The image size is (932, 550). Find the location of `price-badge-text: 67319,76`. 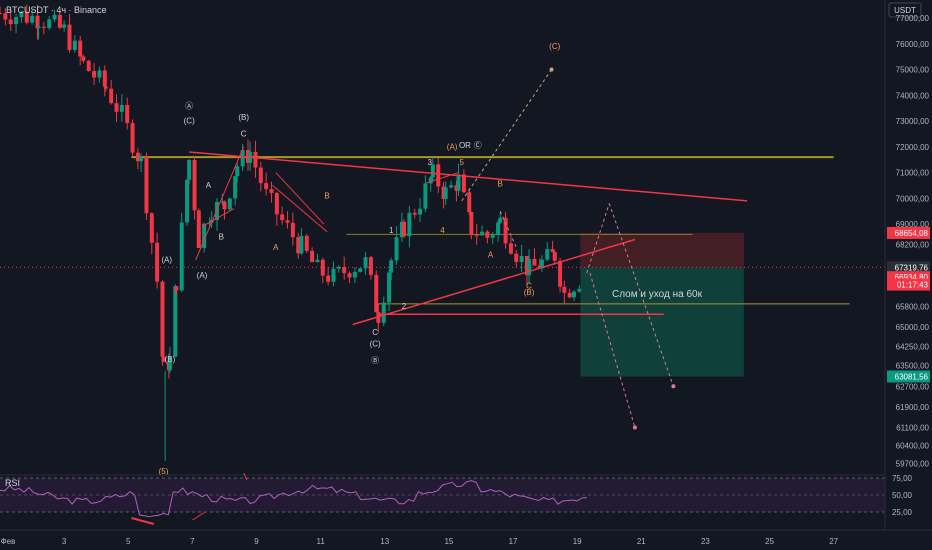

price-badge-text: 67319,76 is located at coordinates (912, 267).